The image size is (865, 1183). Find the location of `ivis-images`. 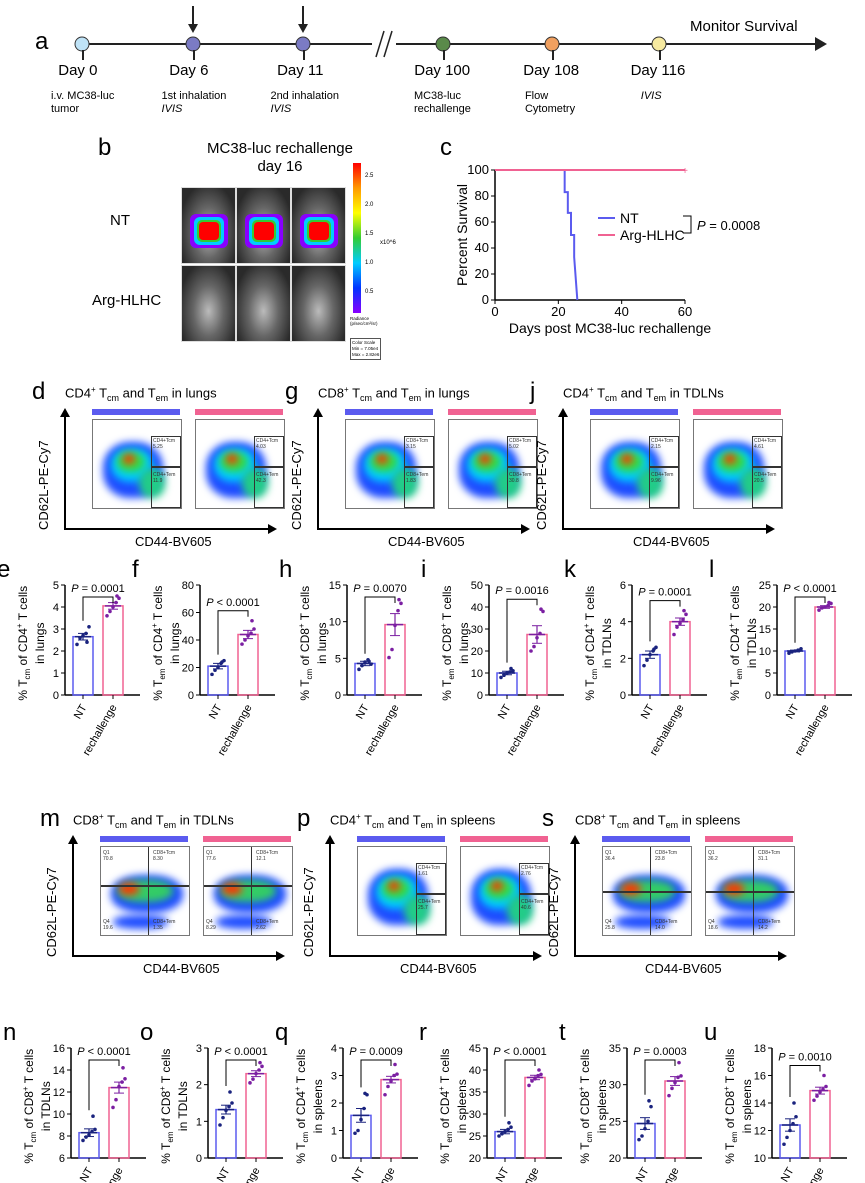

ivis-images is located at coordinates (263, 264).